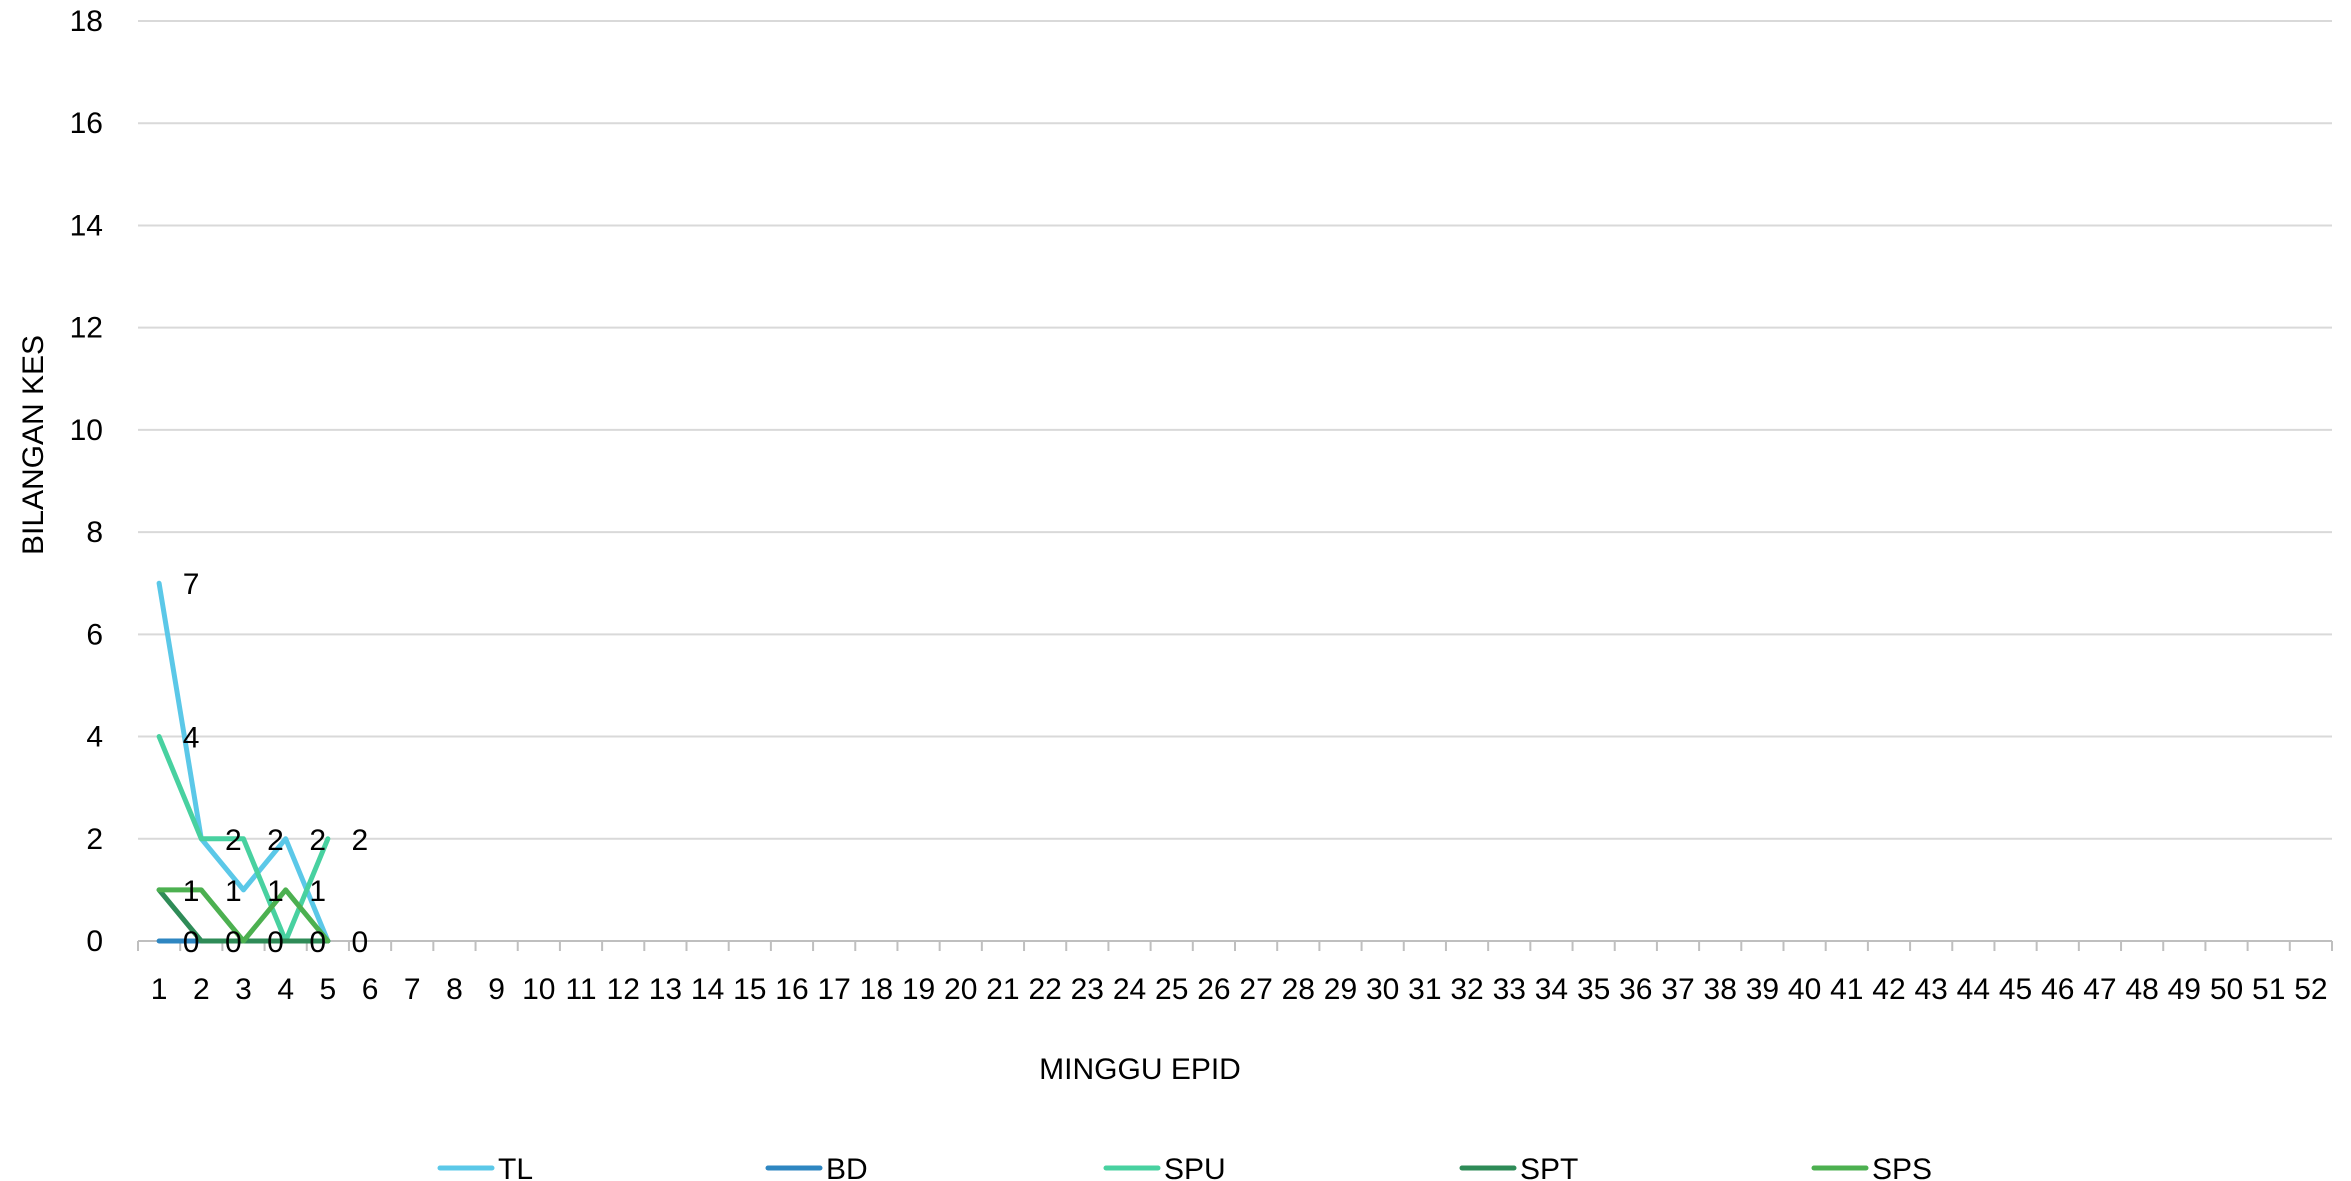  I want to click on y-tick-label: 4, so click(94, 737).